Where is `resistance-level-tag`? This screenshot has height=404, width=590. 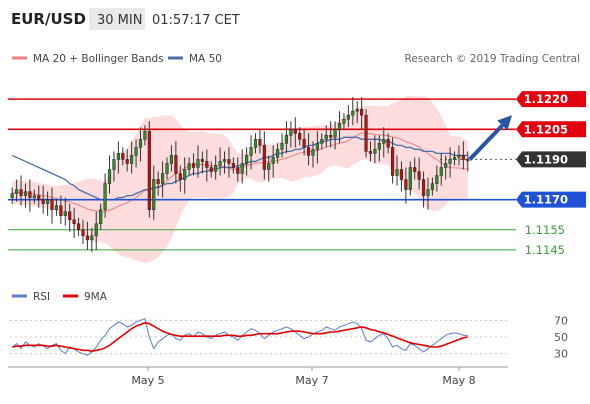
resistance-level-tag is located at coordinates (551, 129).